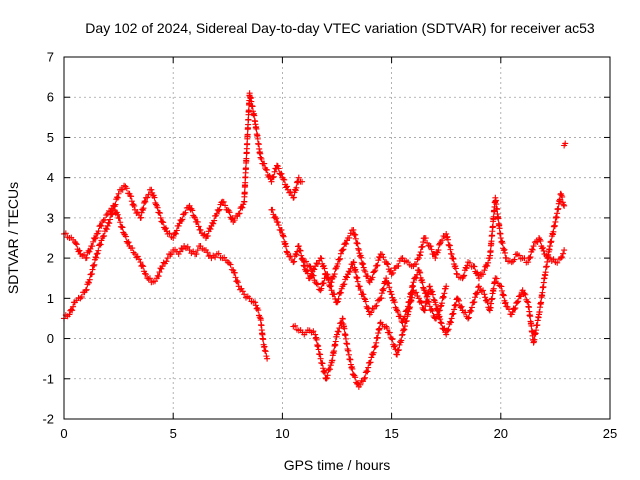  What do you see at coordinates (50, 217) in the screenshot?
I see `y-tick-label: 3` at bounding box center [50, 217].